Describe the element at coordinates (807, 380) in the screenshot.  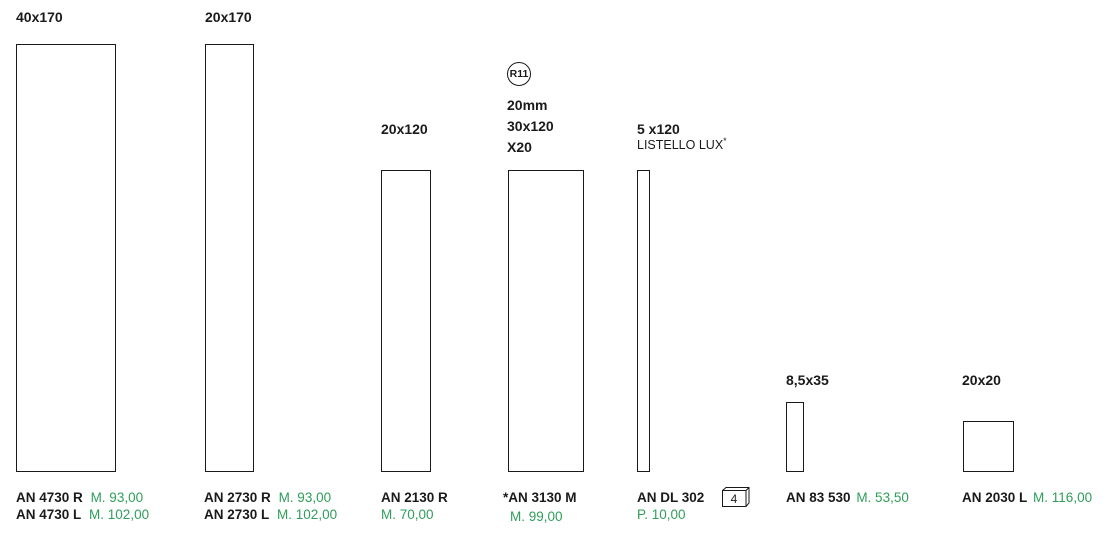
I see `size-label: 8,5x35` at that location.